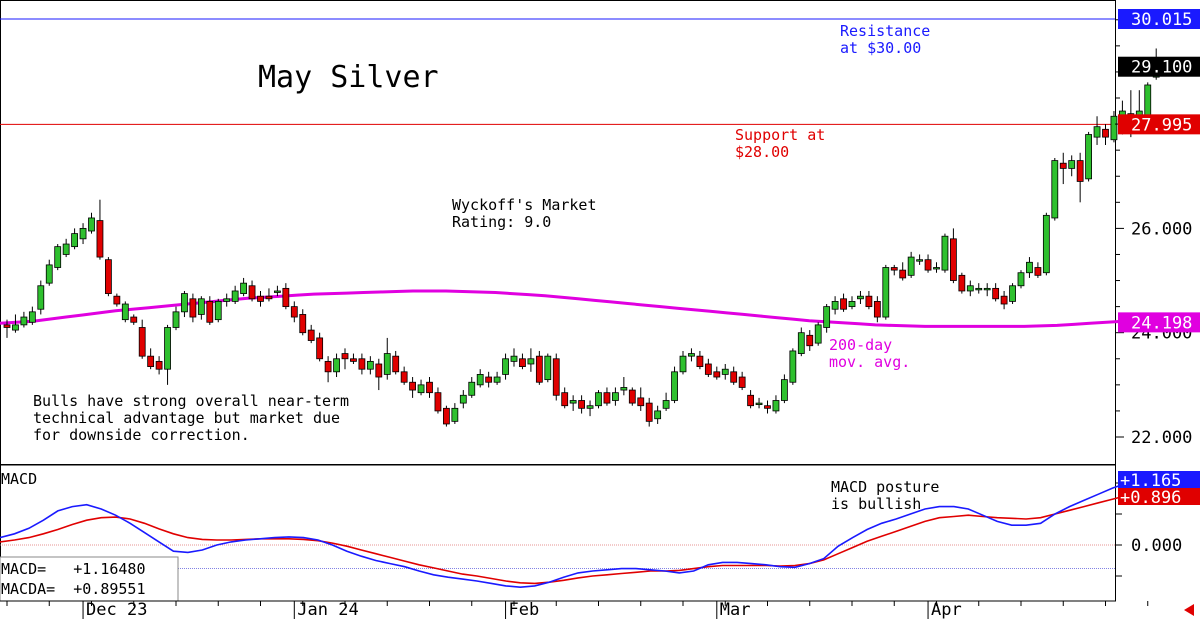 Image resolution: width=1200 pixels, height=619 pixels. I want to click on macd-note: MACD posture is bullish, so click(885, 495).